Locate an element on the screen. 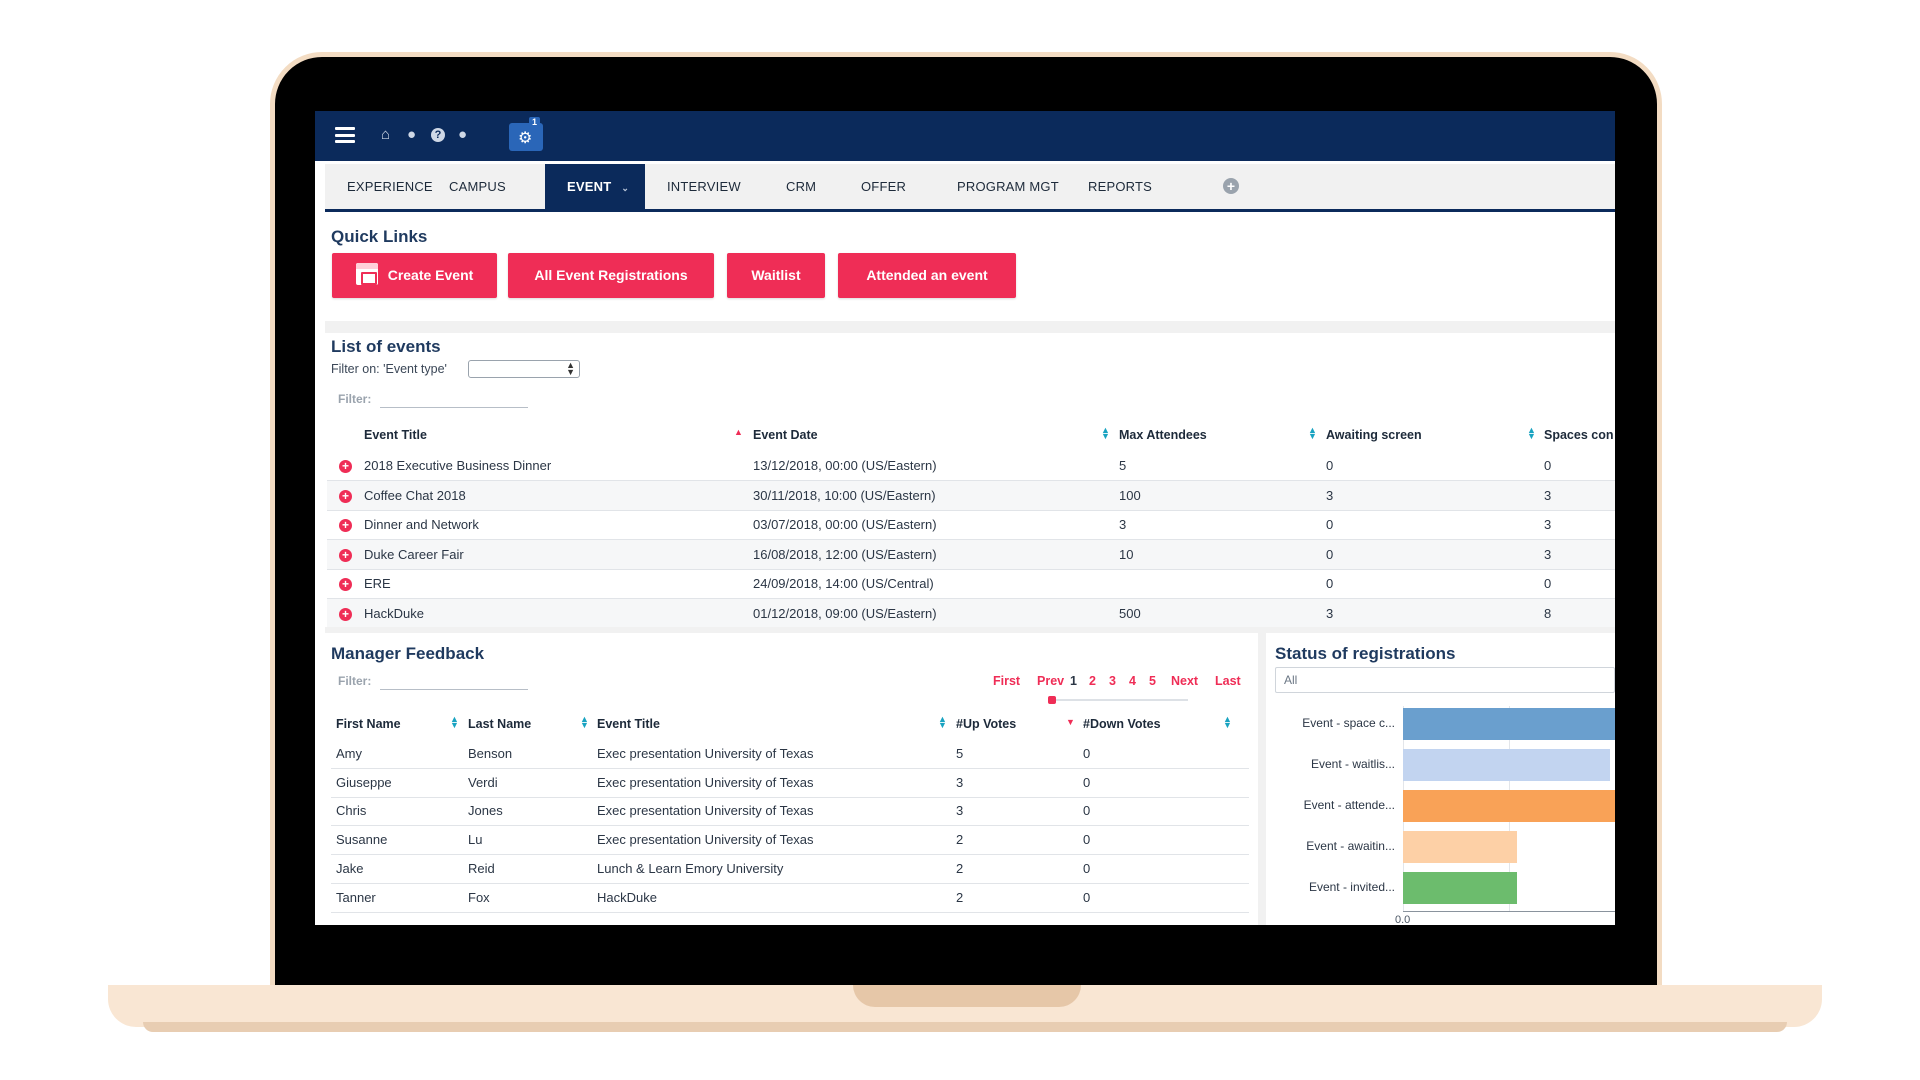  col-first-name: First Name is located at coordinates (368, 724).